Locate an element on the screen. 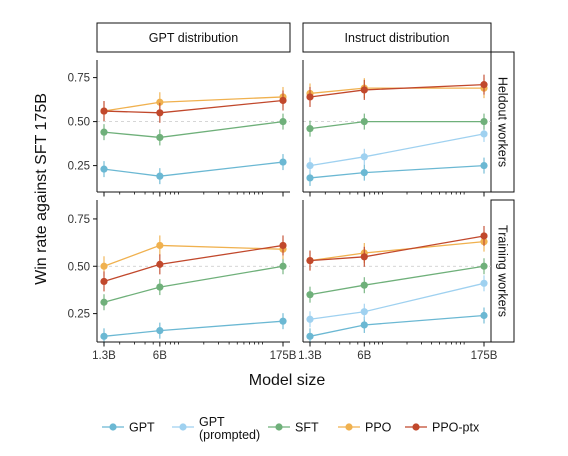  row-strip-label: Training workers is located at coordinates (503, 271).